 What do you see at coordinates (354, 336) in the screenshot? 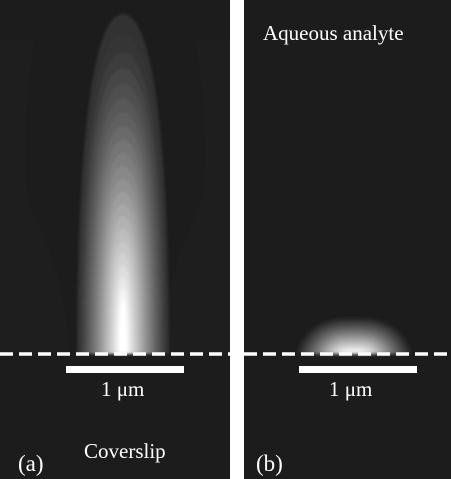
I see `evanescent-contours` at bounding box center [354, 336].